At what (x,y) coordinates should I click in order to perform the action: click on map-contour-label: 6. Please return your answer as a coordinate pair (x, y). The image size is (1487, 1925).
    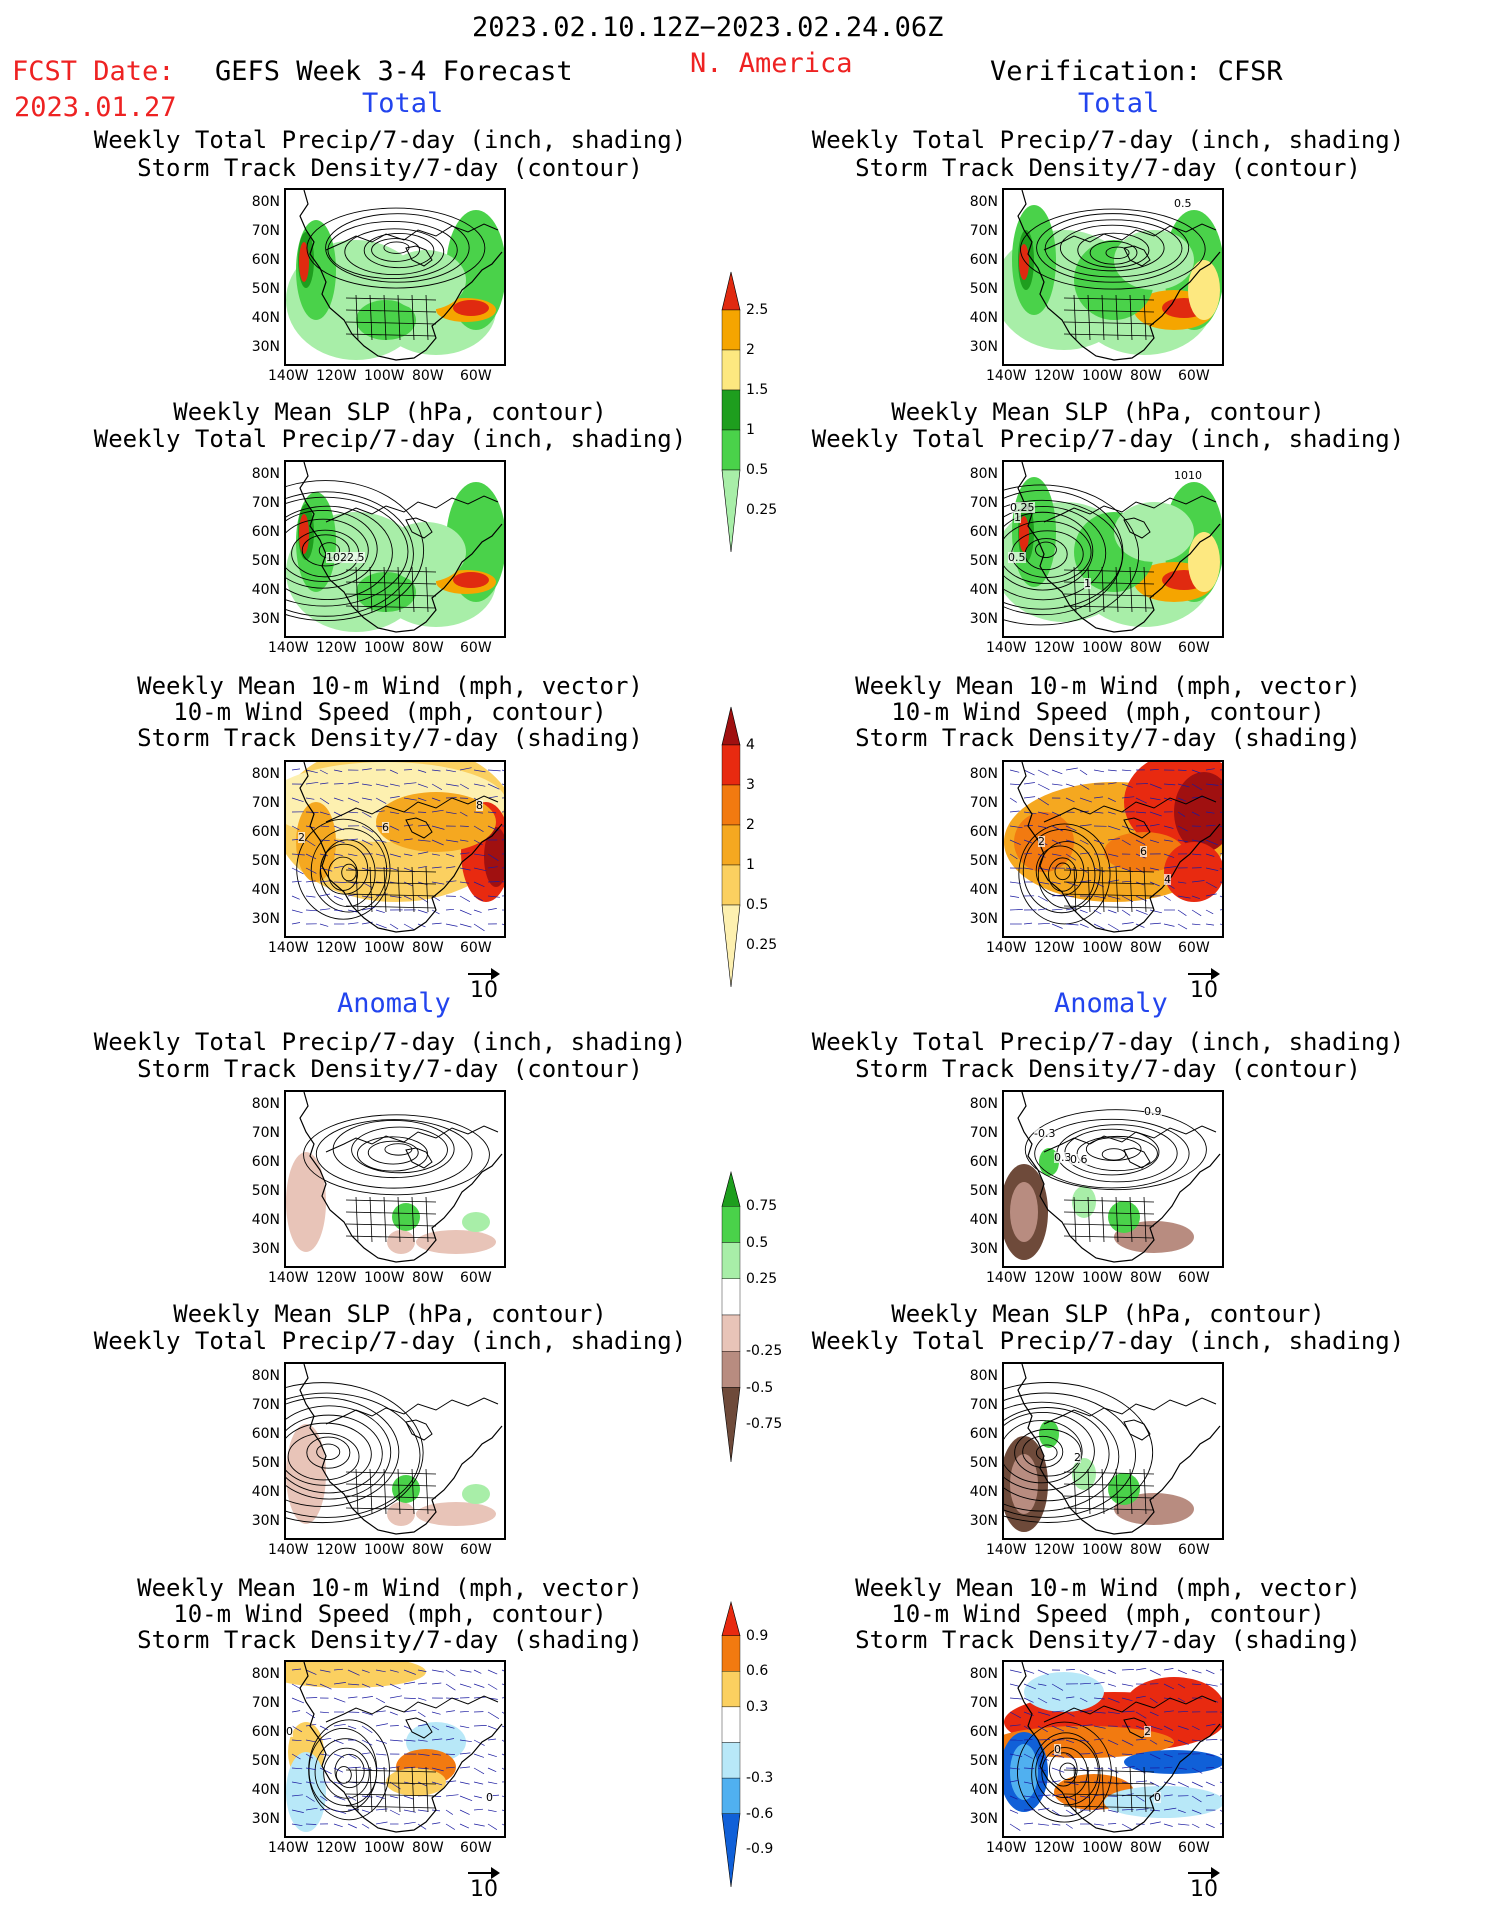
    Looking at the image, I should click on (385, 827).